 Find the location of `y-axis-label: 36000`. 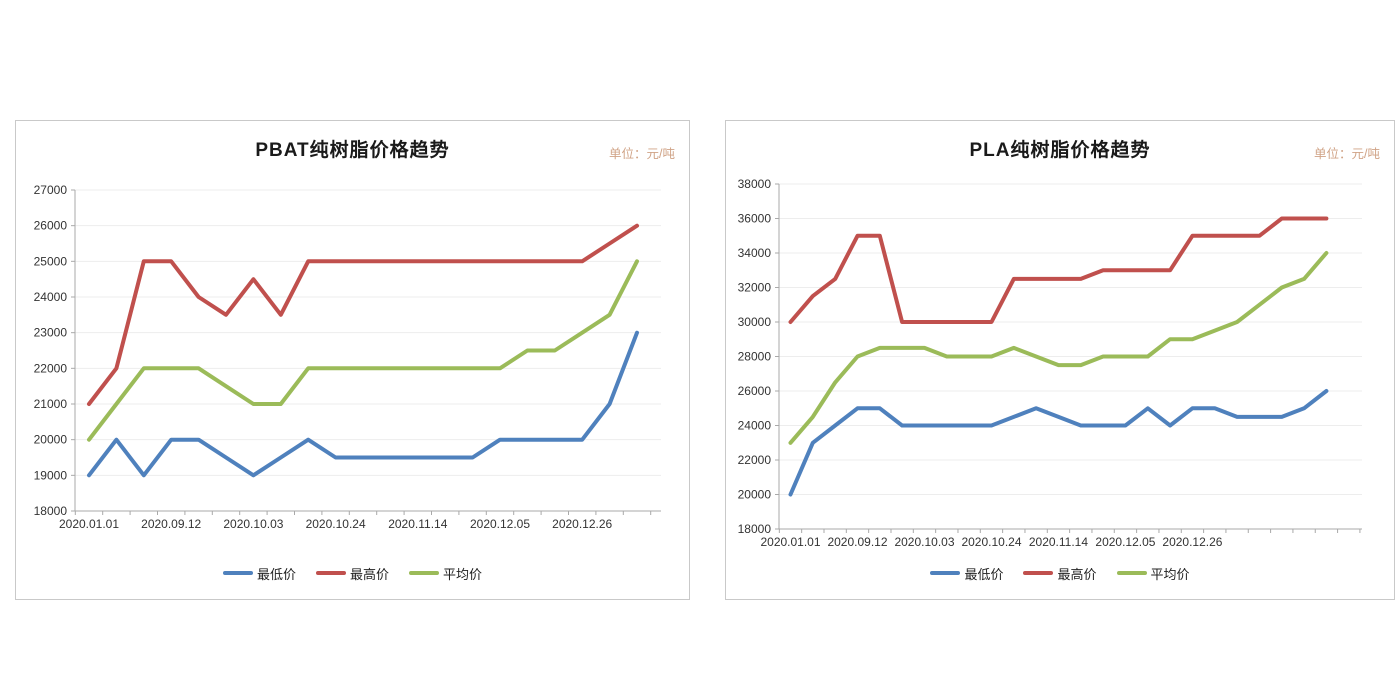

y-axis-label: 36000 is located at coordinates (755, 219).